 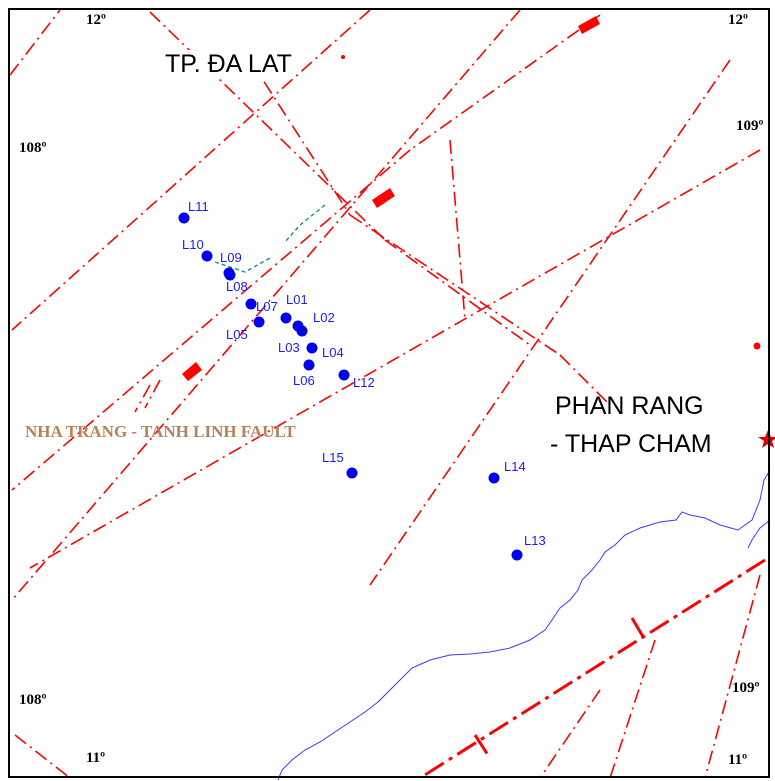 I want to click on station-label: L04, so click(x=333, y=352).